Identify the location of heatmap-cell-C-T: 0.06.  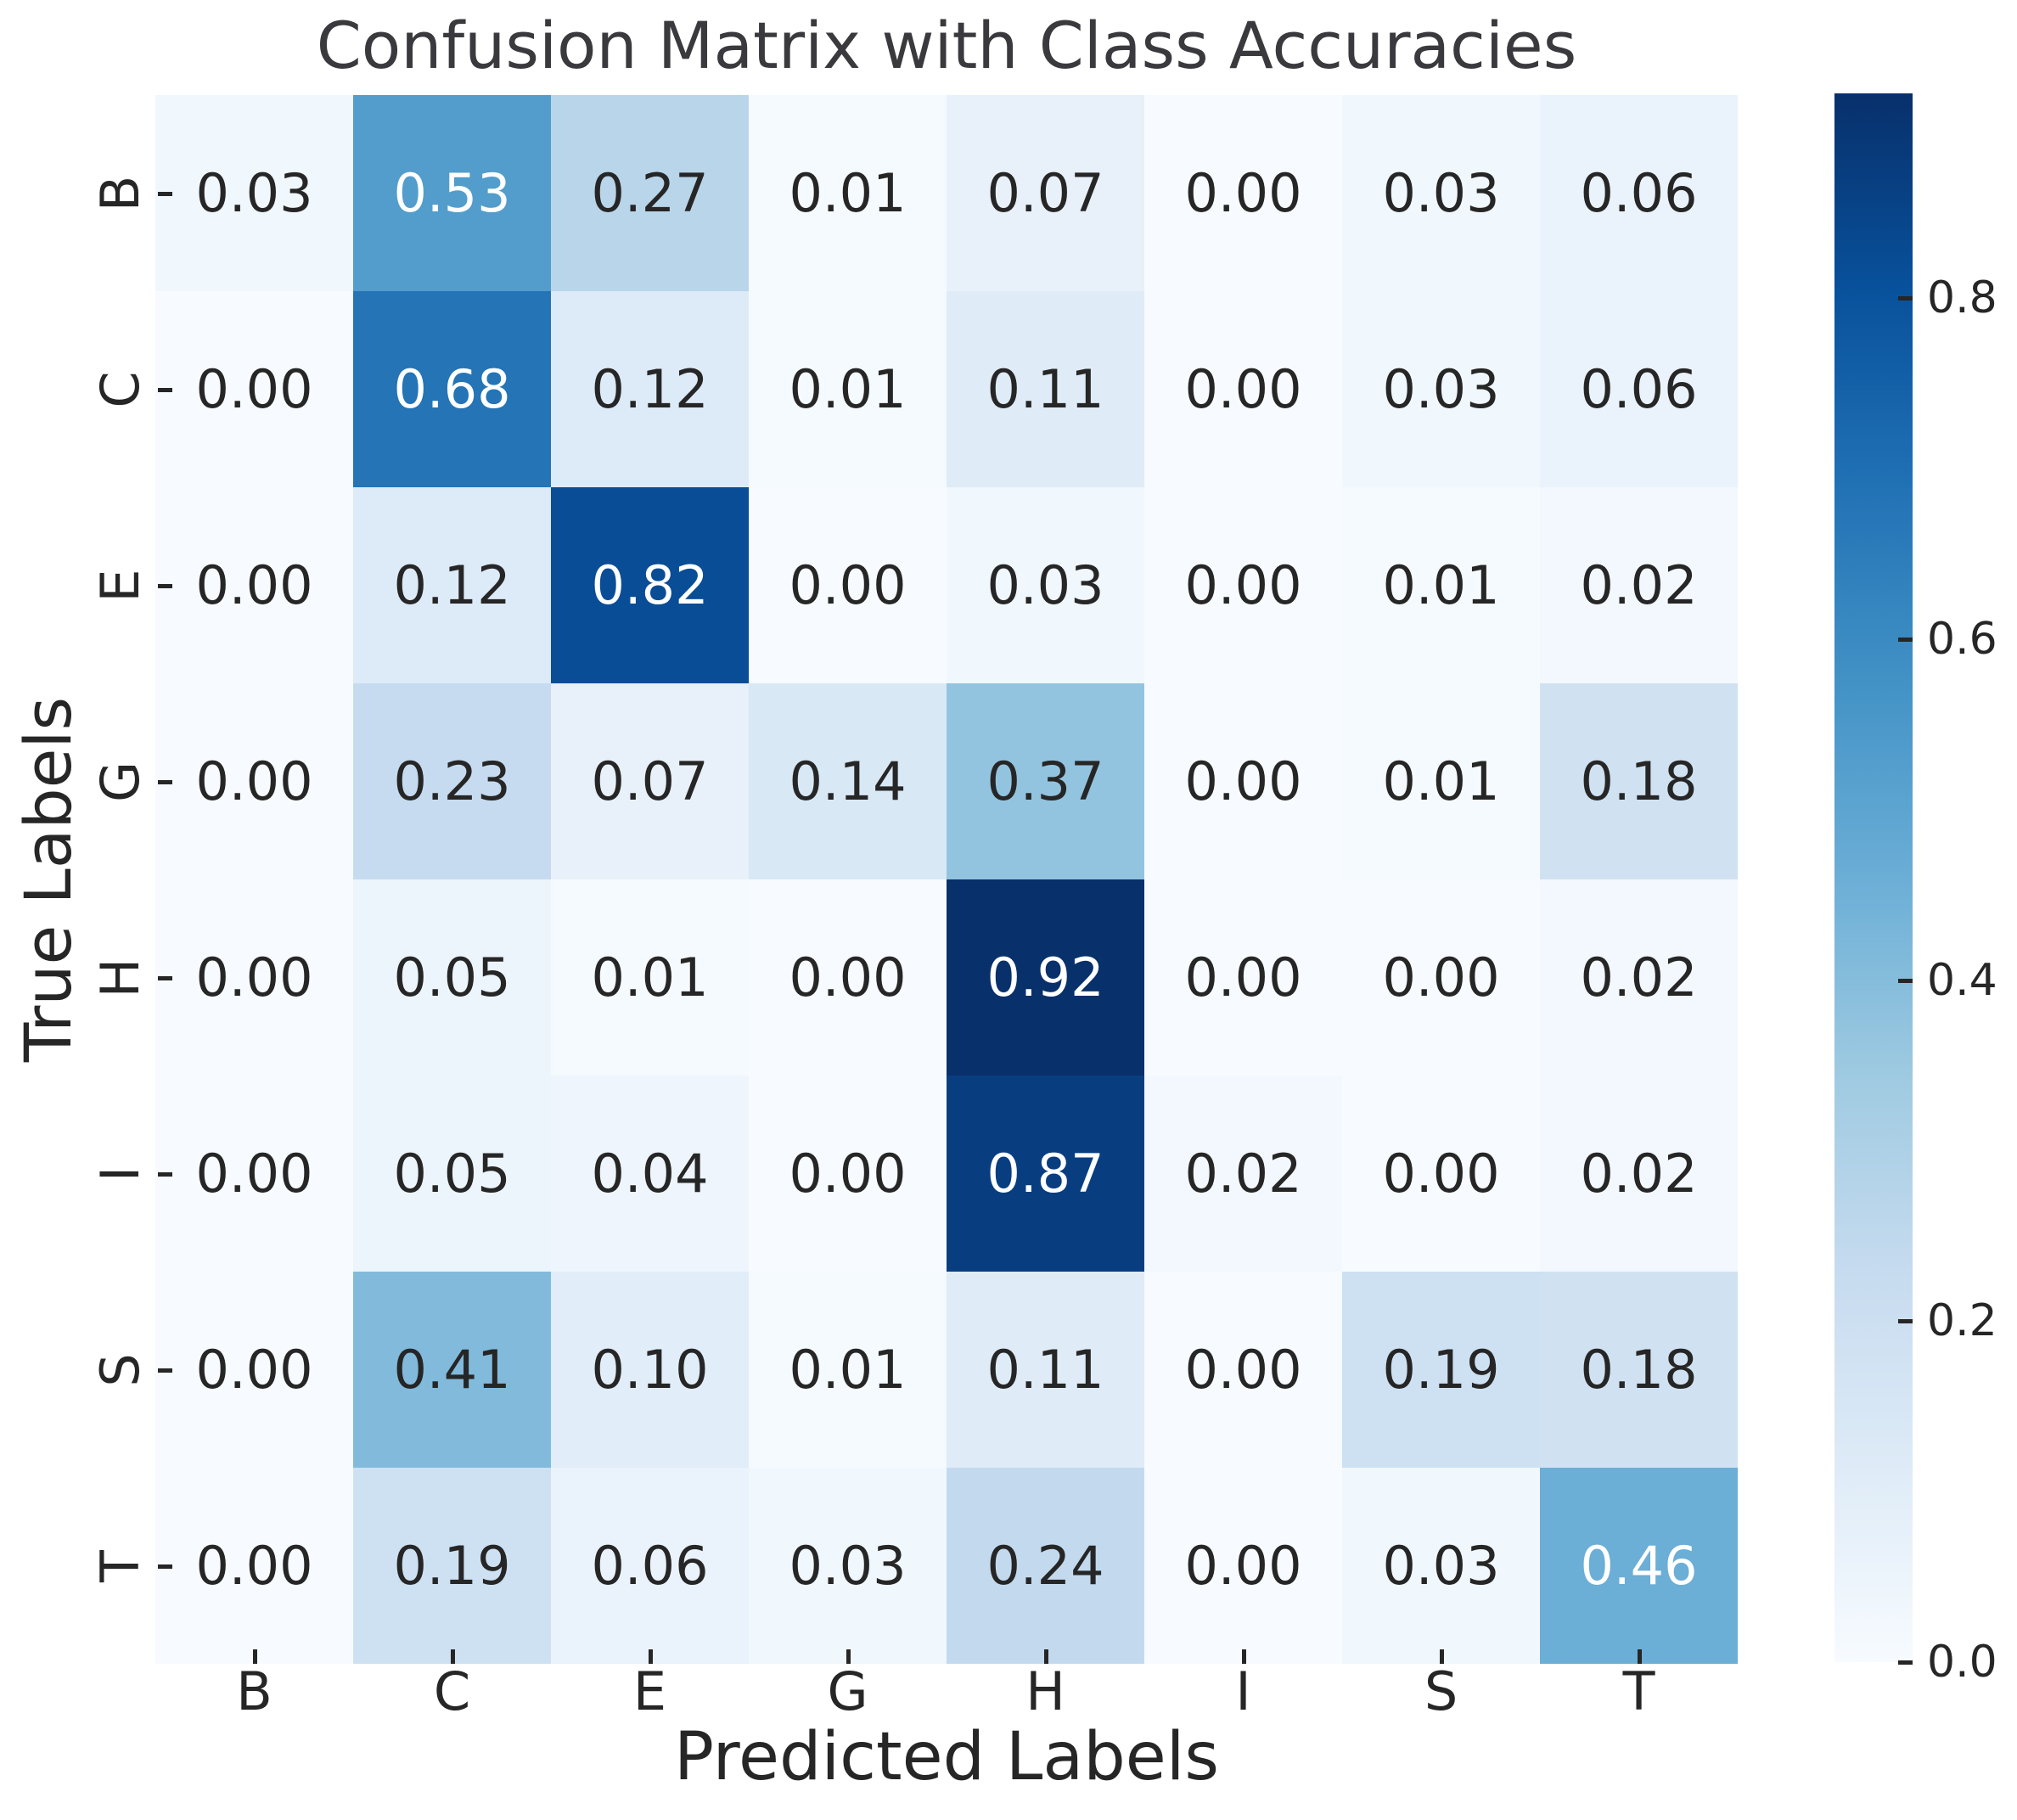
(1639, 389).